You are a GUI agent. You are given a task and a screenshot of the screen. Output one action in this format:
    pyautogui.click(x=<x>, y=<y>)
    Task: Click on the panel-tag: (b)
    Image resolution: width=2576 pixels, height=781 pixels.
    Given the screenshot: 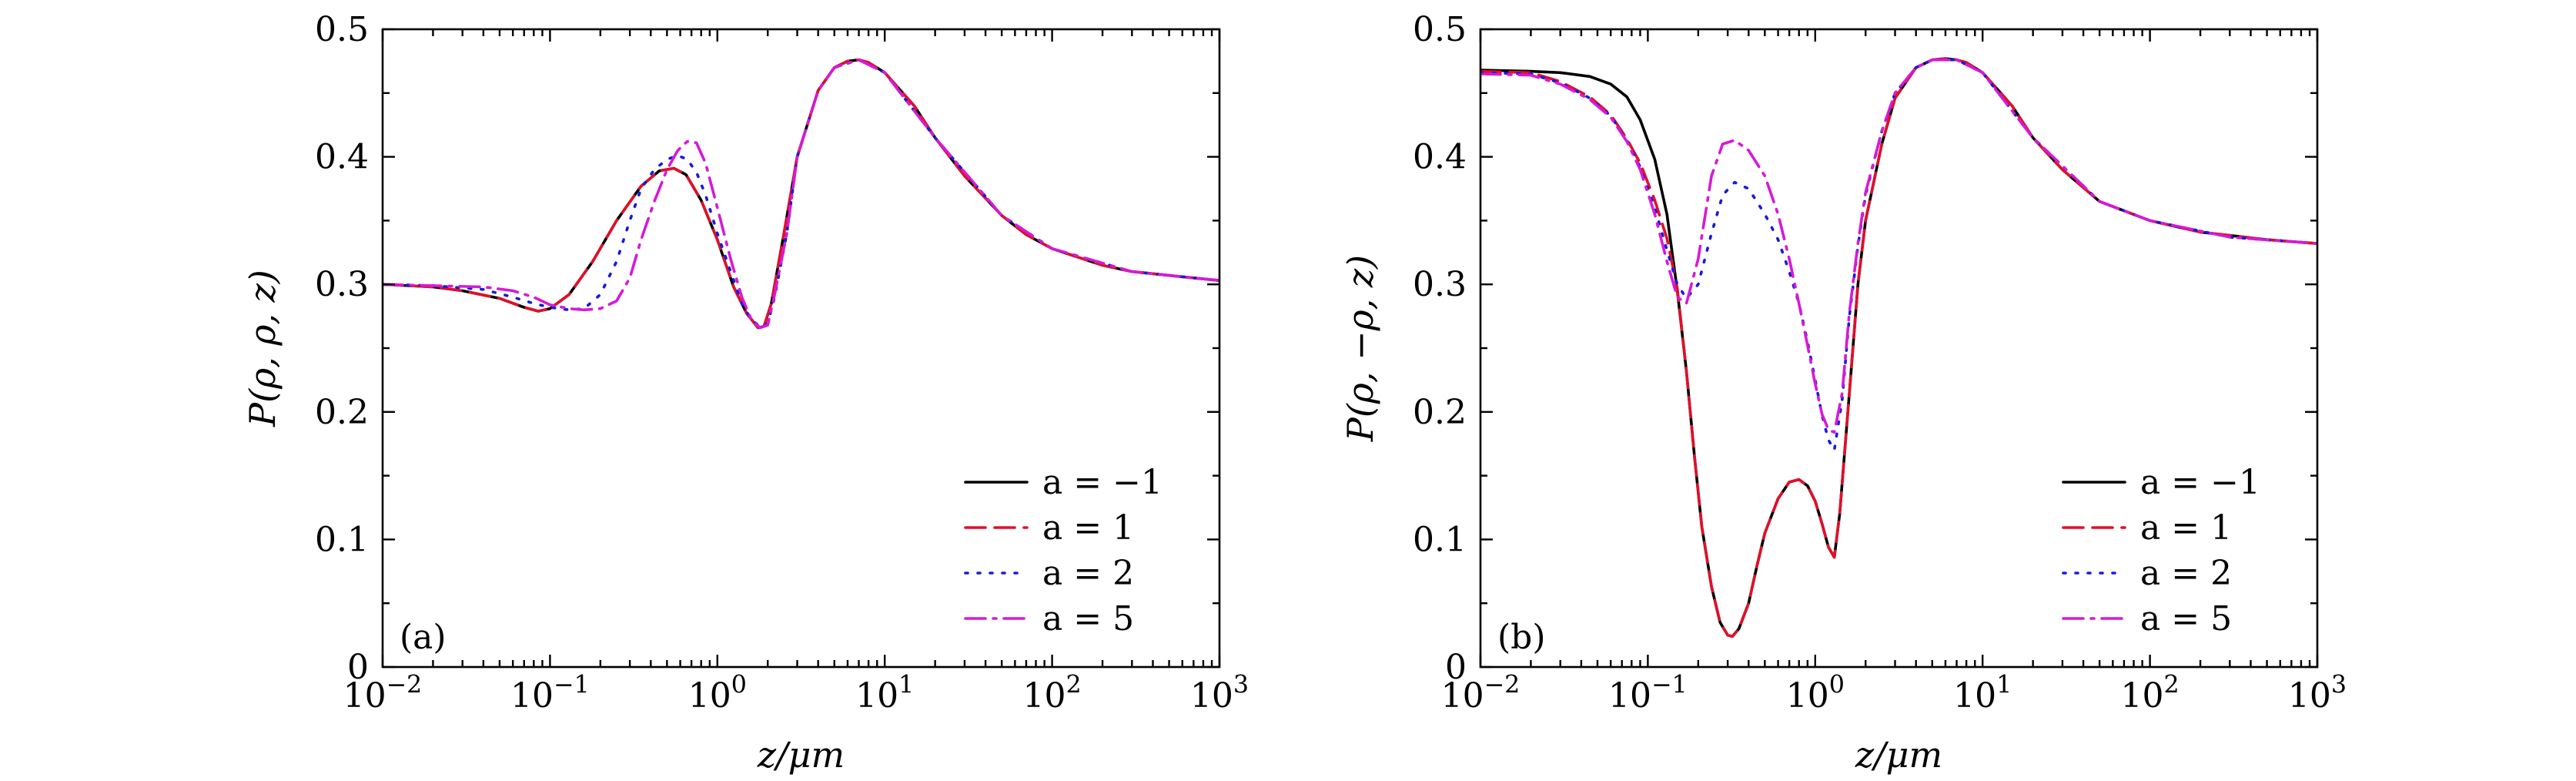 What is the action you would take?
    pyautogui.click(x=1521, y=638)
    